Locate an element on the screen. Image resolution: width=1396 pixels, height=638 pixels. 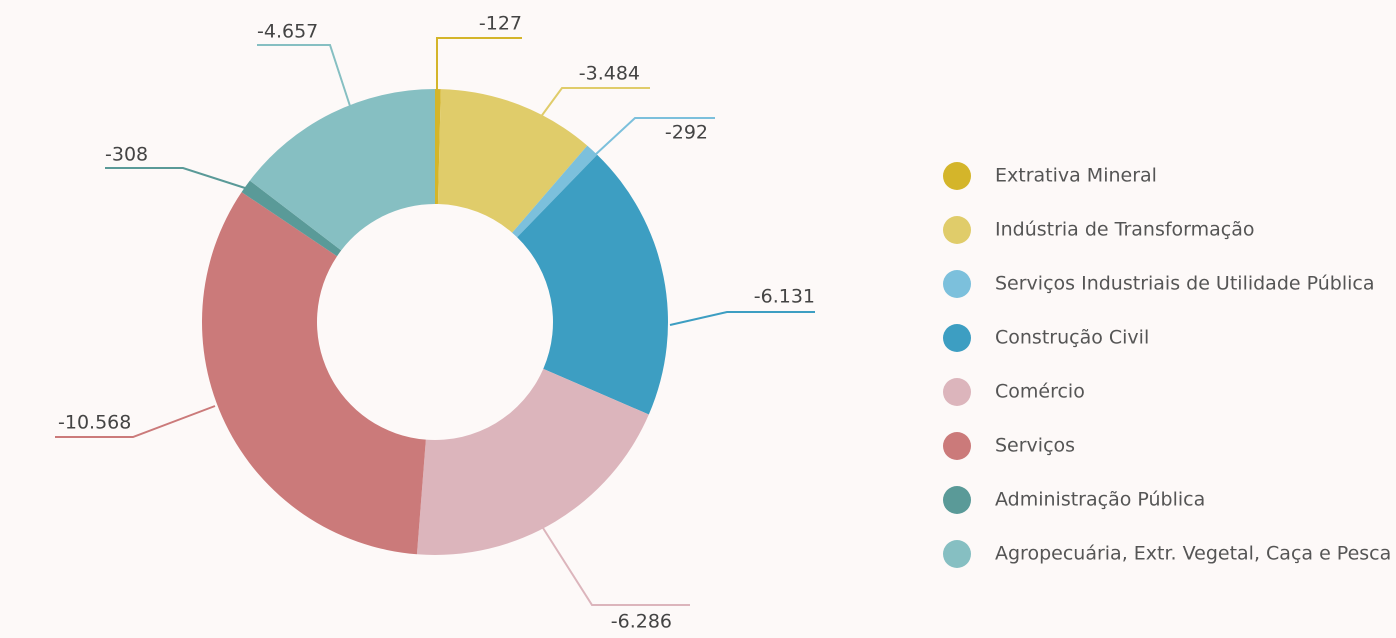
data-label: -127 is located at coordinates (500, 24).